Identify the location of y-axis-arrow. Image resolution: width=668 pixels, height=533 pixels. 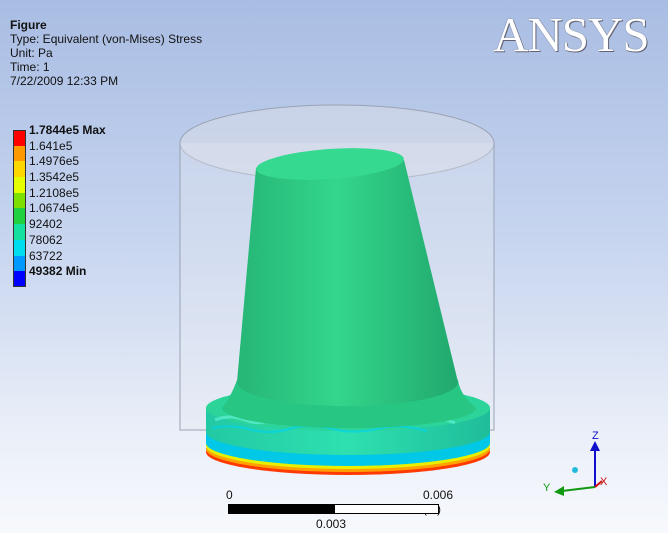
(578, 489).